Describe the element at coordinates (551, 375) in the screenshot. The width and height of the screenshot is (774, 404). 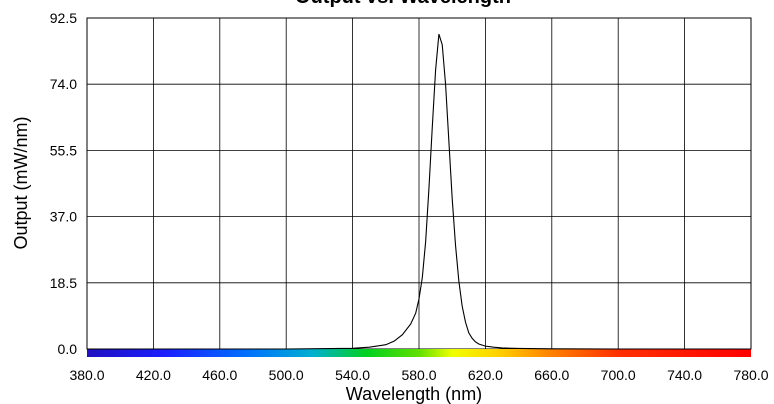
I see `x-tick-label: 660.0` at that location.